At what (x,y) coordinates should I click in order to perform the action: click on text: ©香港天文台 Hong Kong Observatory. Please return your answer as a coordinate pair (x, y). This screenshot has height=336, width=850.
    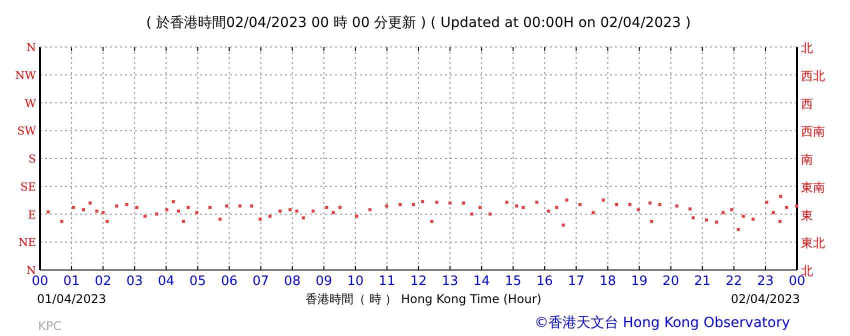
    Looking at the image, I should click on (662, 323).